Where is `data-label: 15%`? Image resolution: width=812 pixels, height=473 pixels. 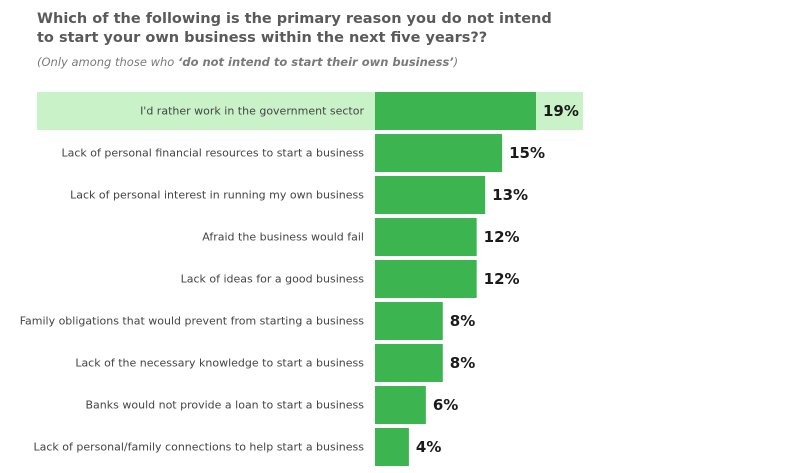 data-label: 15% is located at coordinates (527, 153).